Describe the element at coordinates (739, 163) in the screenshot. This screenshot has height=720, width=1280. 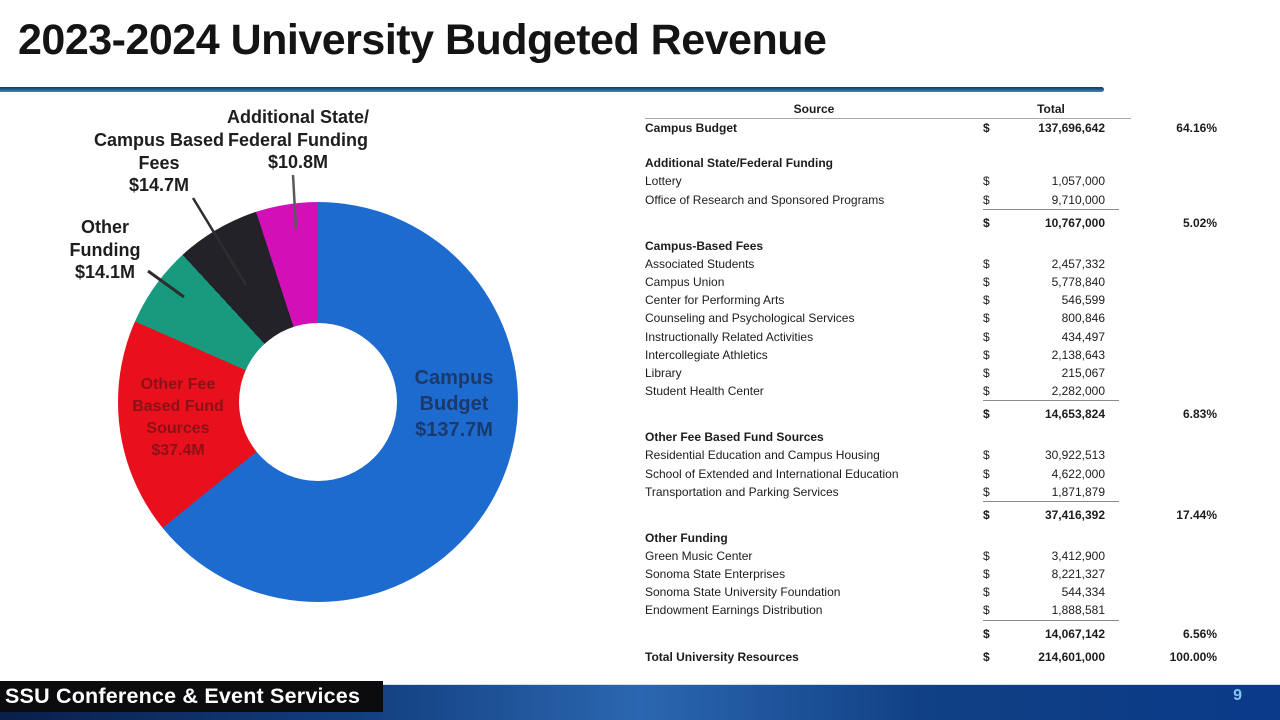
I see `cell-label: Additional State/Federal Funding` at that location.